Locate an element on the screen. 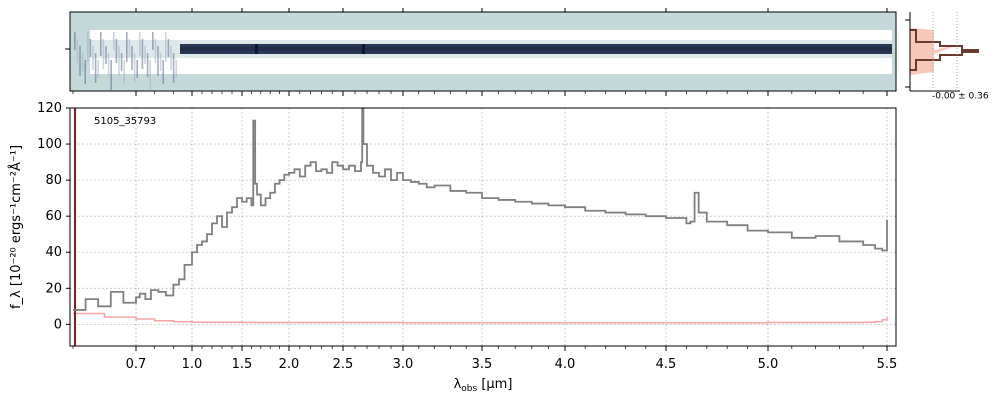  x-tick-label: 1.5 is located at coordinates (242, 364).